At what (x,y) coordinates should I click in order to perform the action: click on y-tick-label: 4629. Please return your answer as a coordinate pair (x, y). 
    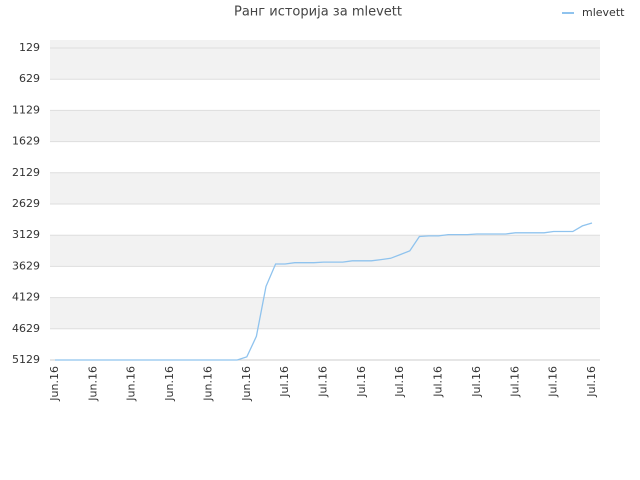
    Looking at the image, I should click on (26, 328).